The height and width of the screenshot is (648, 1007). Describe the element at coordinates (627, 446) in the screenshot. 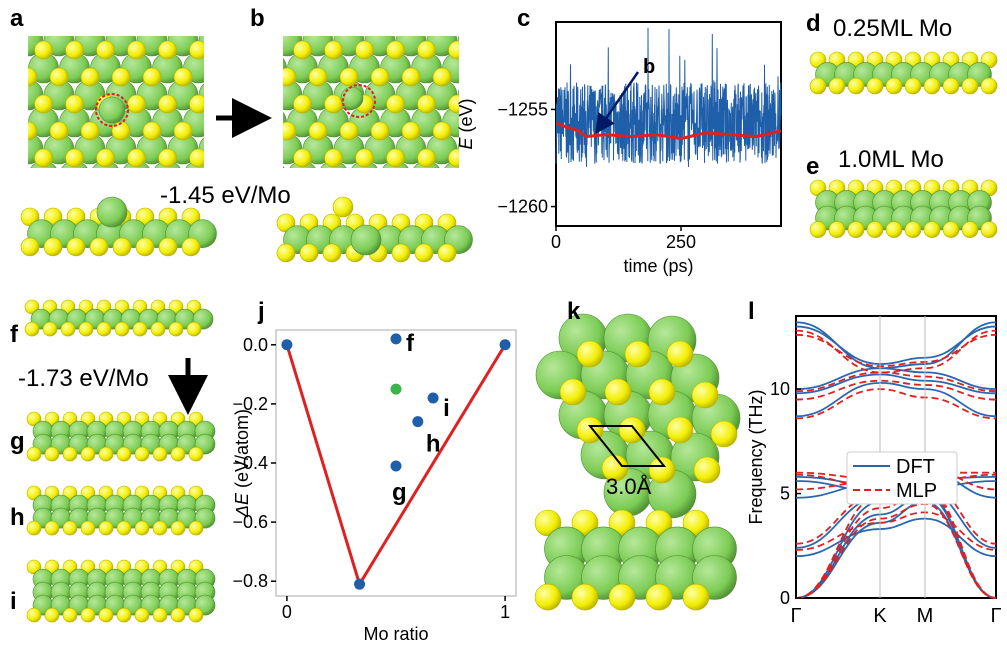

I see `unit-cell-k` at that location.